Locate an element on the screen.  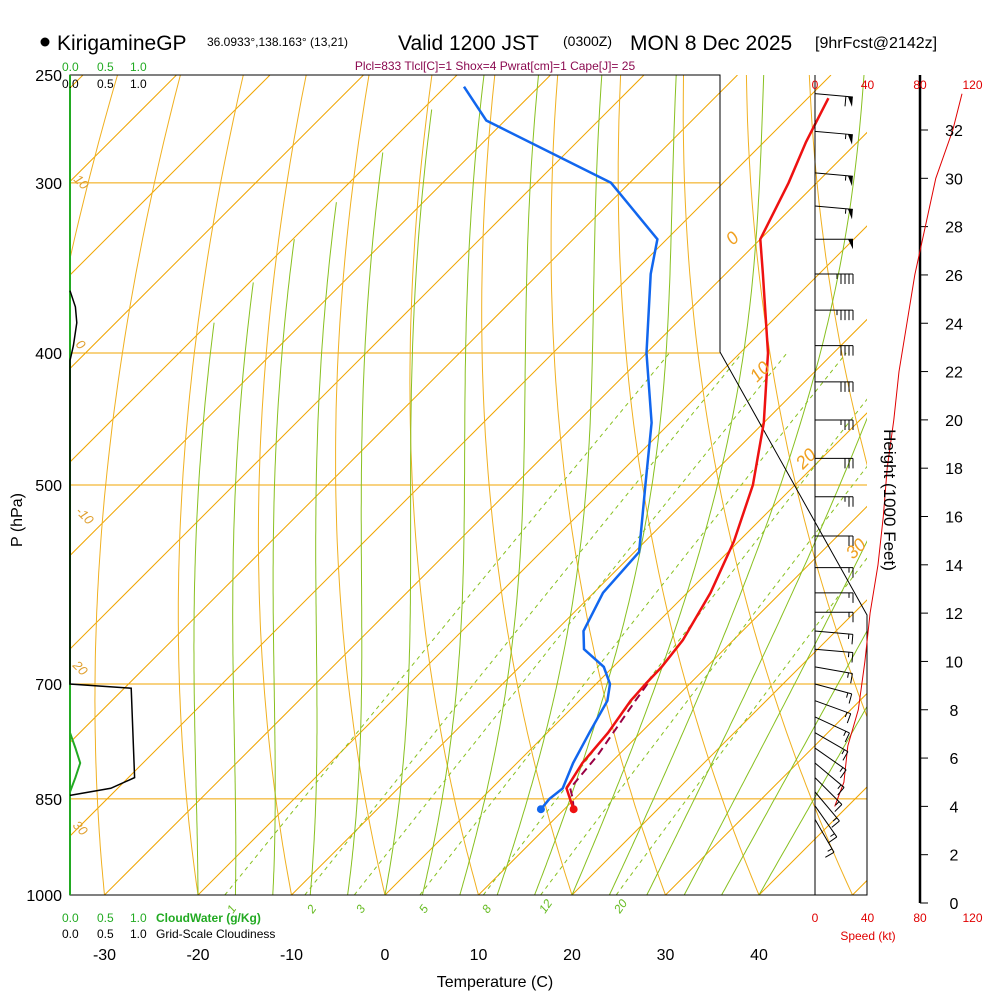
height-tick-label: 14 is located at coordinates (954, 566).